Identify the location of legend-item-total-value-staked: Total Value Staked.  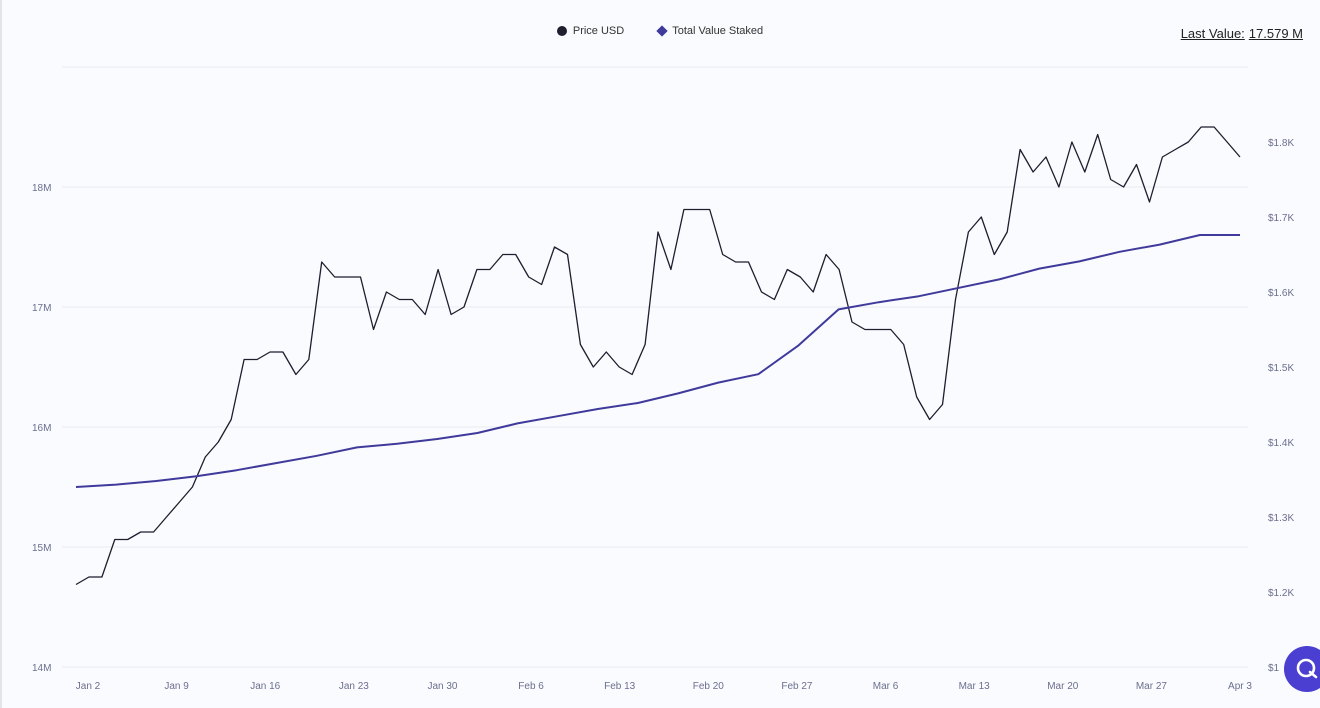
(710, 31).